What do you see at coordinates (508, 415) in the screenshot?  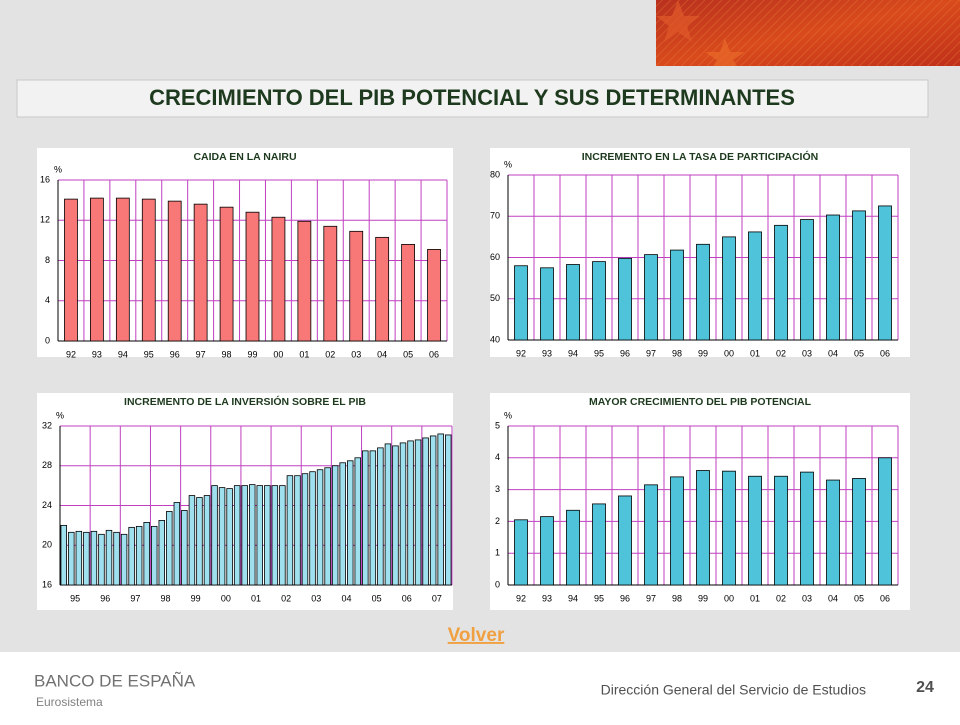 I see `y-axis-label: %` at bounding box center [508, 415].